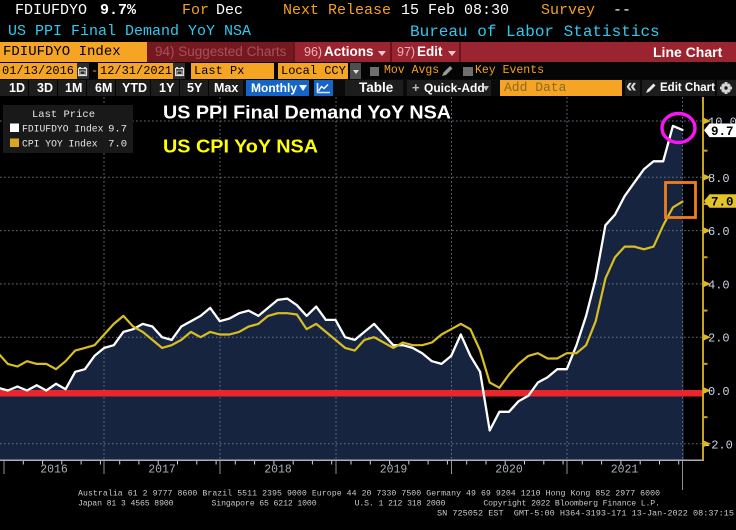  Describe the element at coordinates (719, 339) in the screenshot. I see `svg-text: 2.0` at that location.